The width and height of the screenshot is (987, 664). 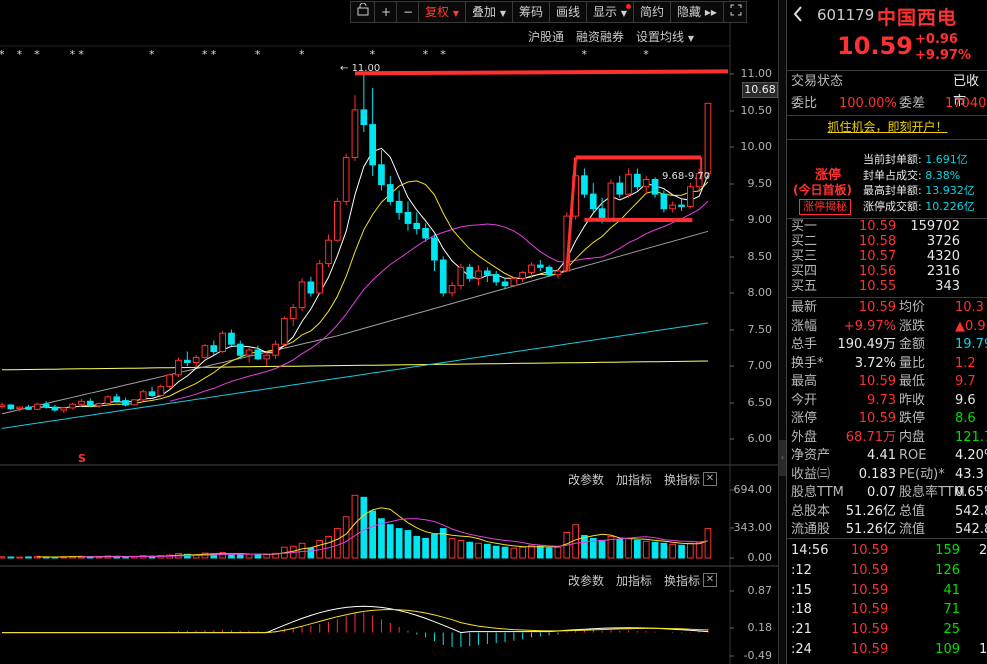 I want to click on stat-value: 9.73, so click(x=881, y=400).